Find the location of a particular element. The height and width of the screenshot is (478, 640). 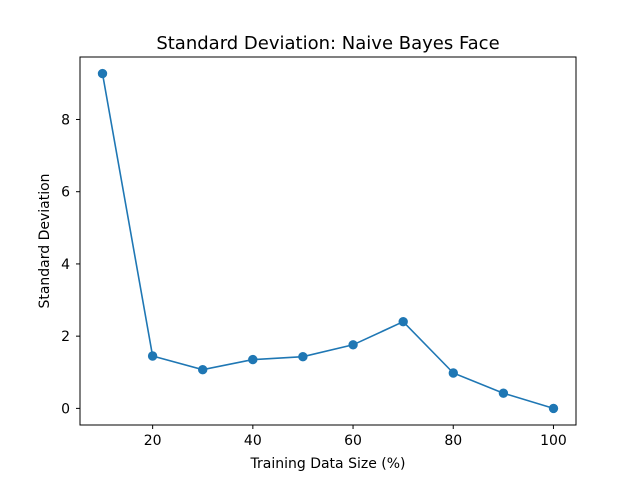

x-tick-label: 80 is located at coordinates (453, 441).